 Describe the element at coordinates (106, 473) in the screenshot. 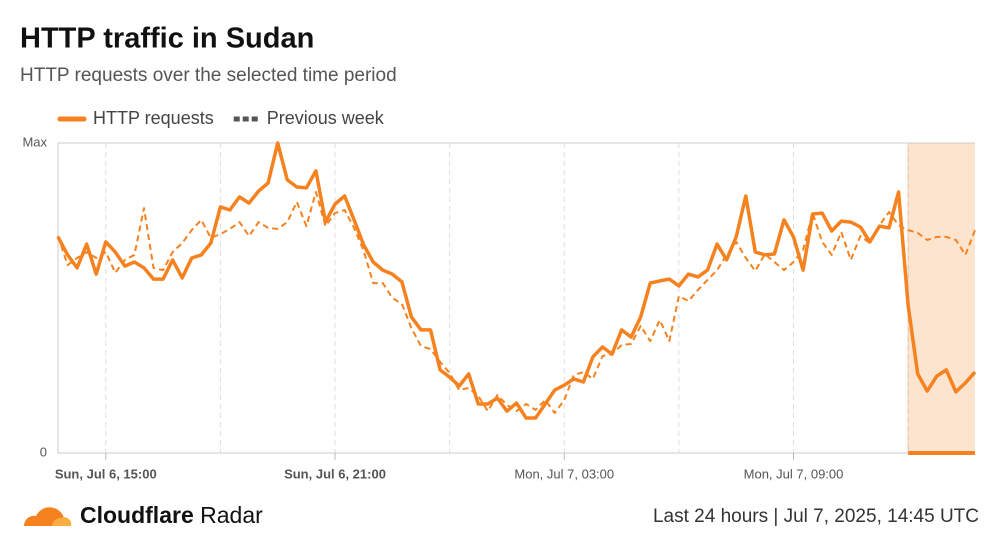

I see `x-tick-label: Sun, Jul 6, 15:00` at that location.